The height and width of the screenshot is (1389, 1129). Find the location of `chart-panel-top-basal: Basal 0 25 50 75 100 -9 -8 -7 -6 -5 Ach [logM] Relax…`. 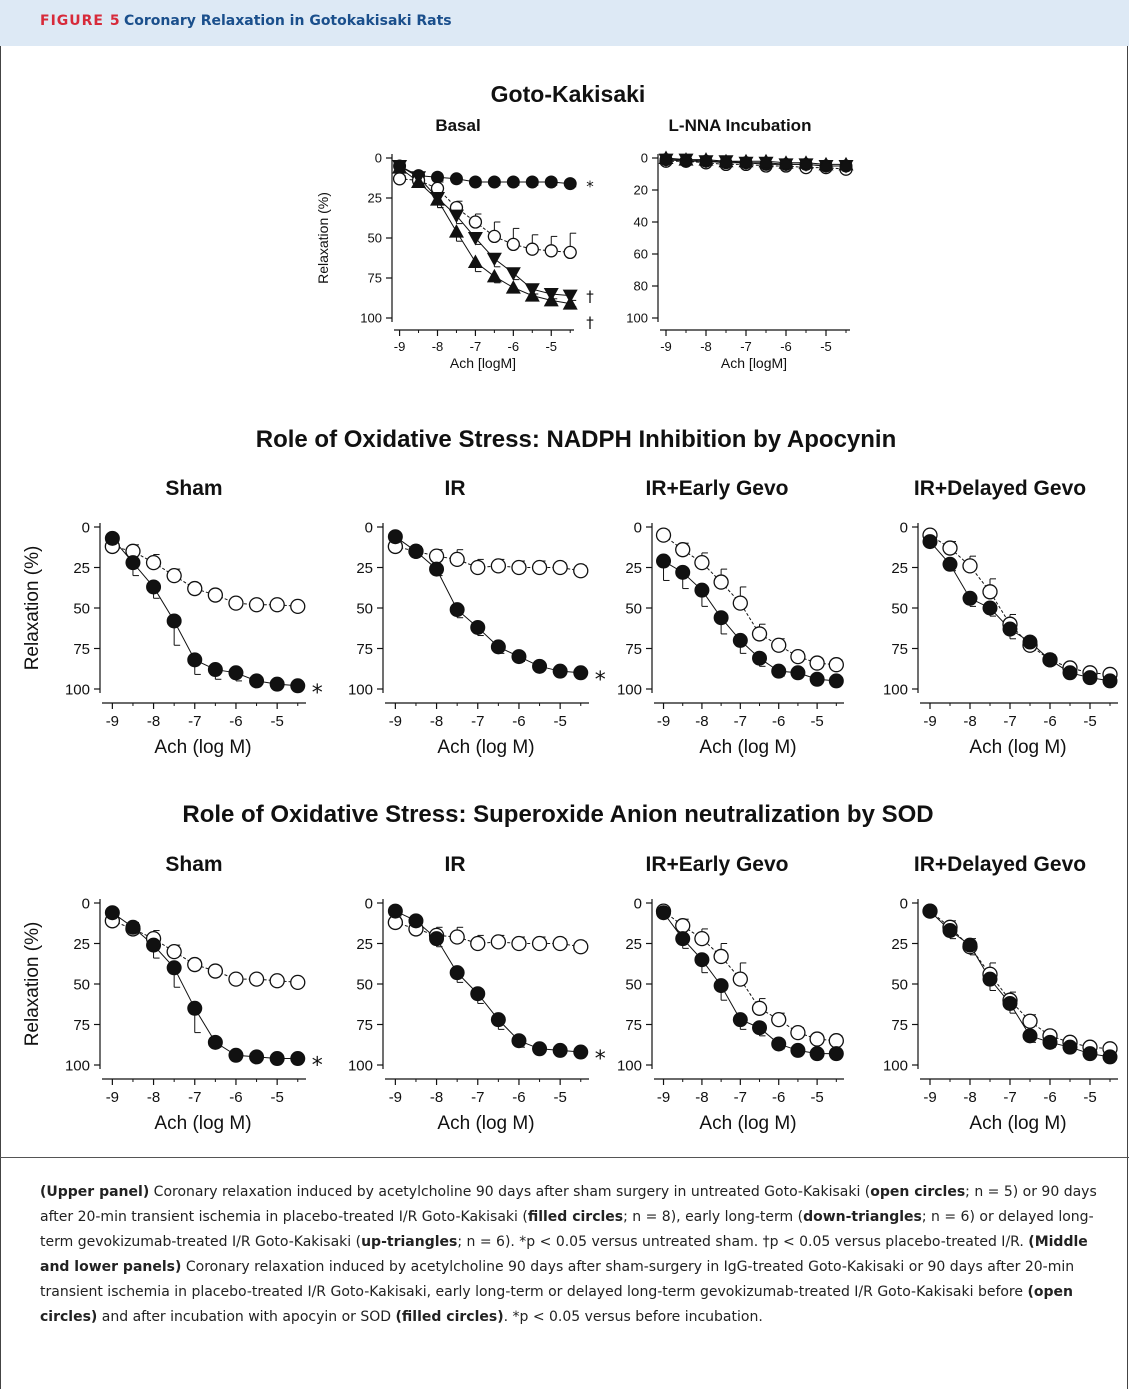

chart-panel-top-basal: Basal 0 25 50 75 100 -9 -8 -7 -6 -5 Ach [logM] Relax… is located at coordinates (454, 243).